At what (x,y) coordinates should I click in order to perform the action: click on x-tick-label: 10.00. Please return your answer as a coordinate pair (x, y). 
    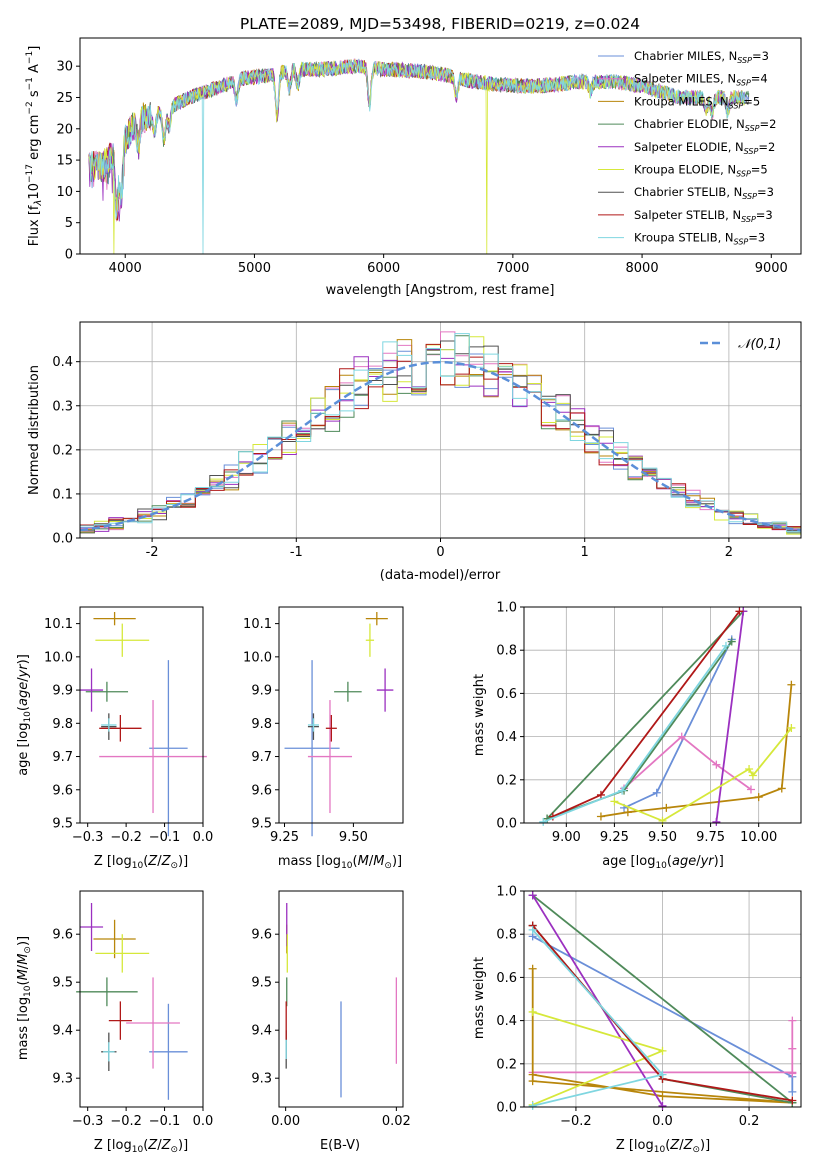
    Looking at the image, I should click on (758, 837).